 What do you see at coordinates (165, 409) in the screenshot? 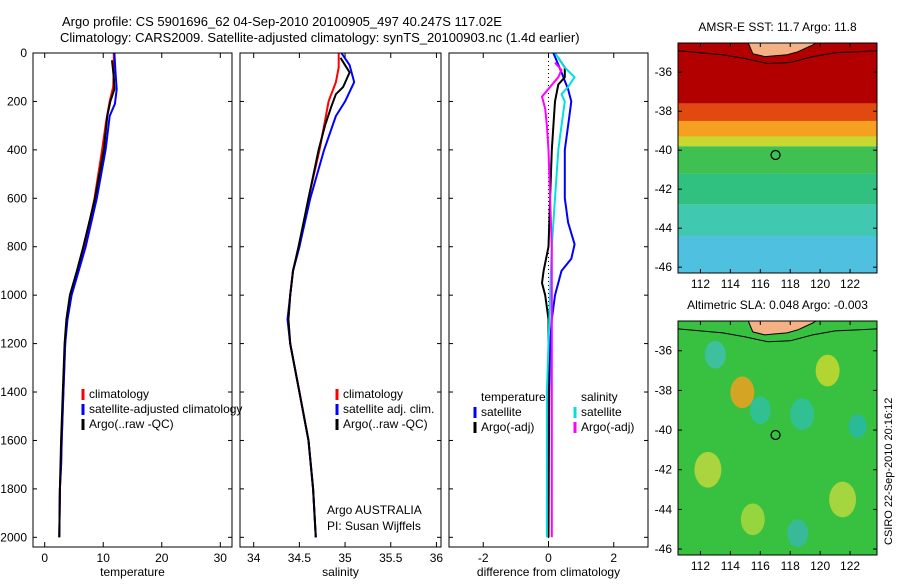
I see `legend-label: satellite-adjusted climatology` at bounding box center [165, 409].